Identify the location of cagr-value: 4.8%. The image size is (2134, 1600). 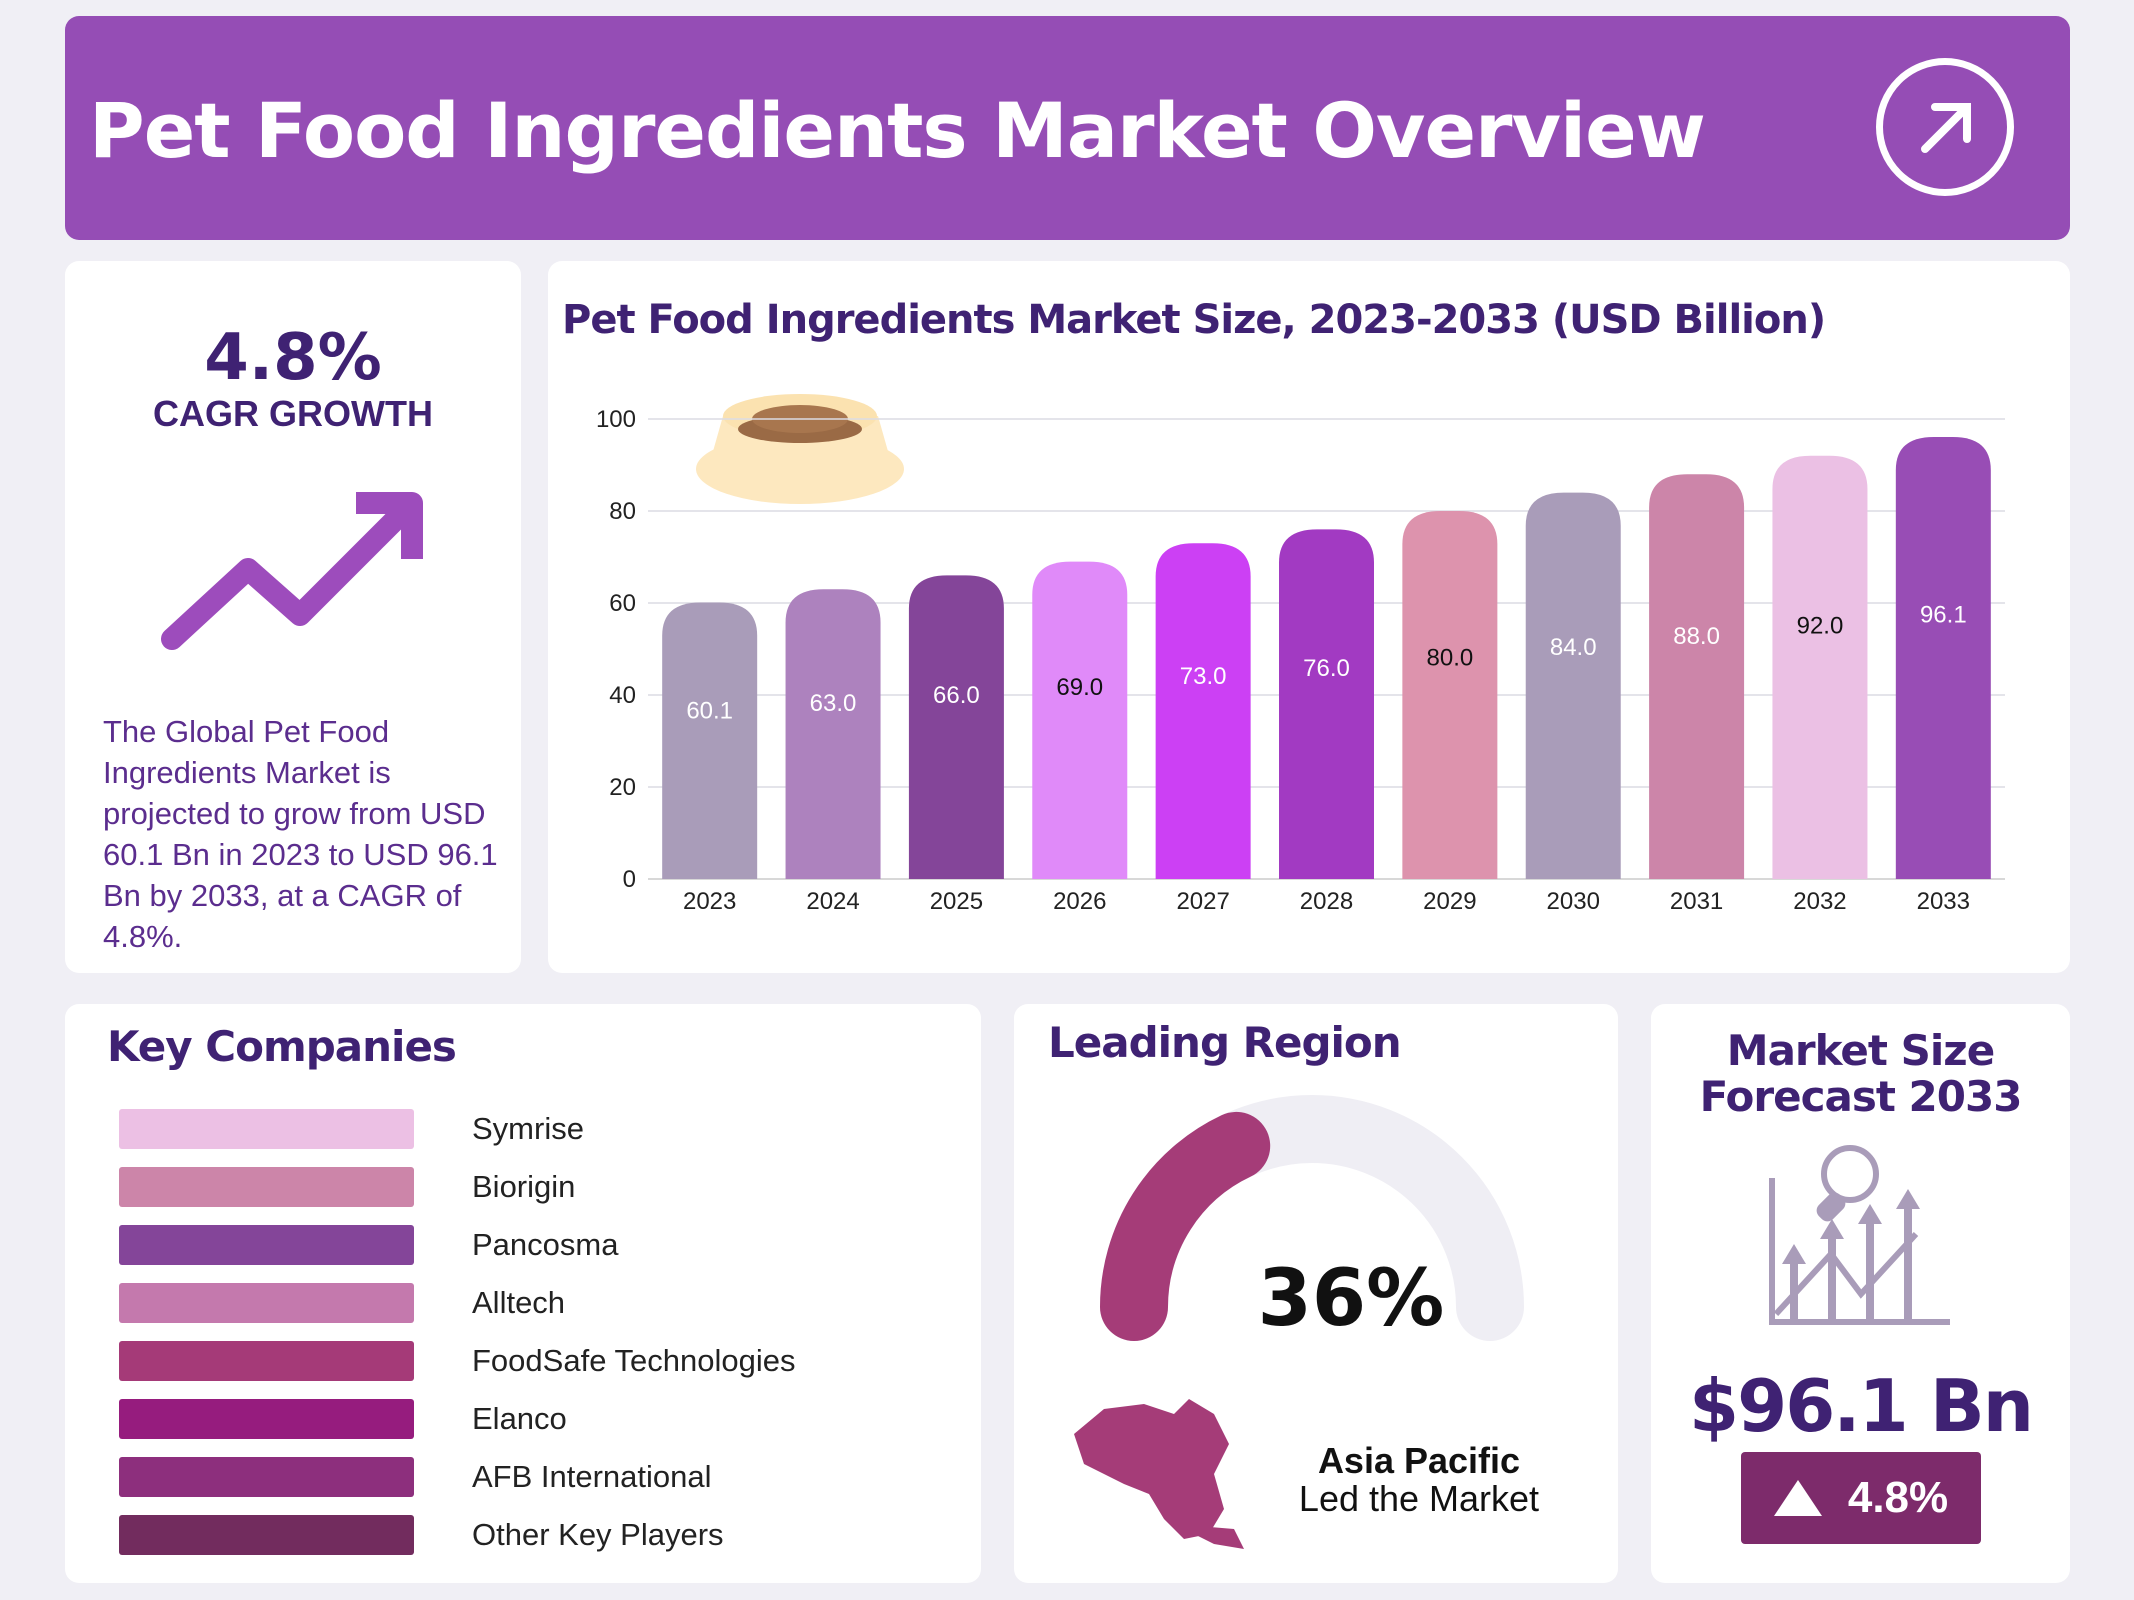
(293, 358).